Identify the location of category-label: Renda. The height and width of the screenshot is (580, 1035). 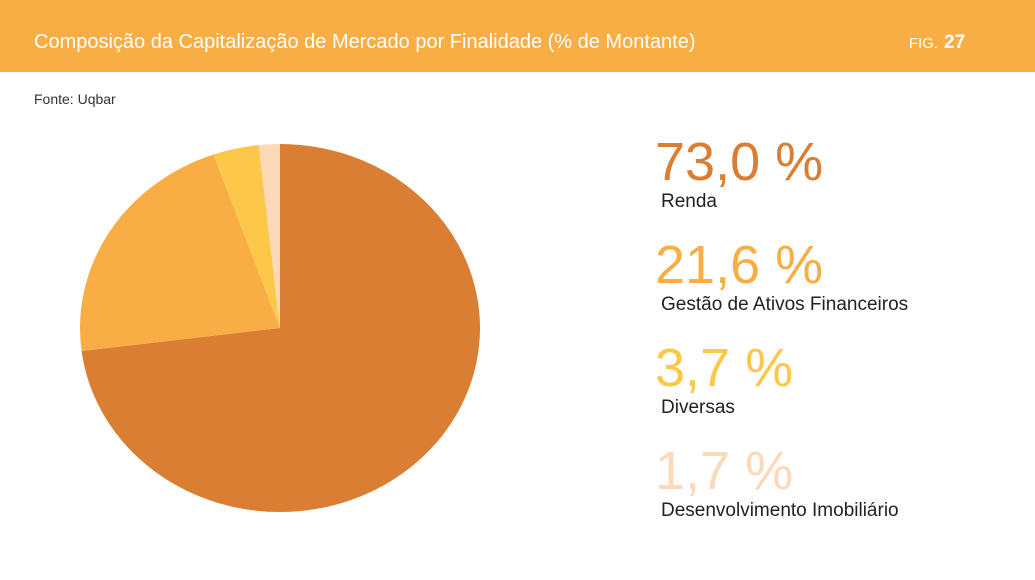
(689, 201).